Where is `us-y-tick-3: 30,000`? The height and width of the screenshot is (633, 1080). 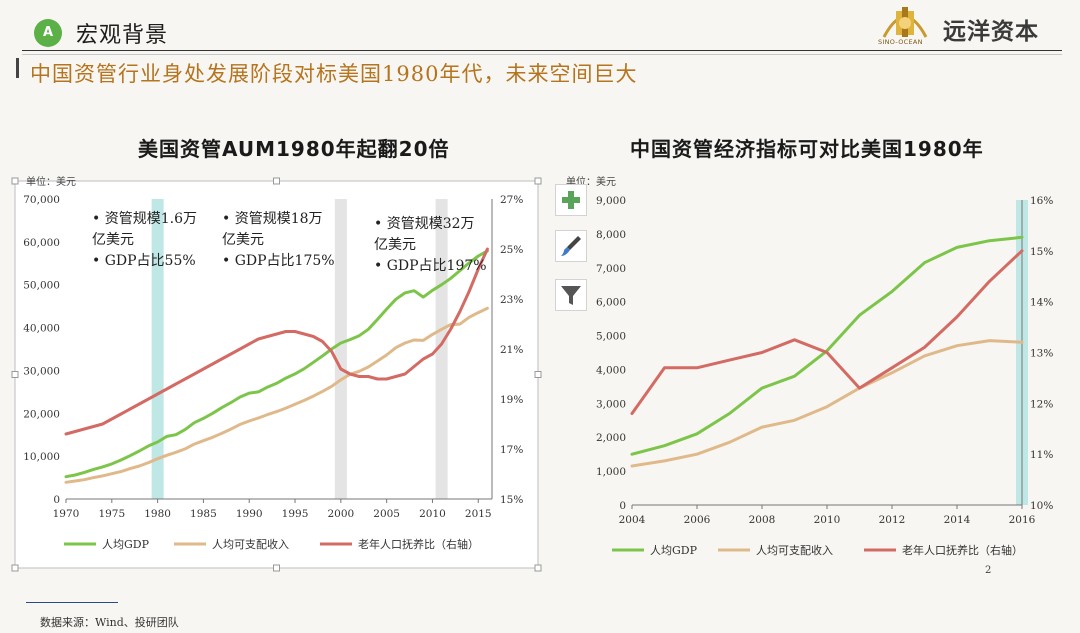 us-y-tick-3: 30,000 is located at coordinates (41, 371).